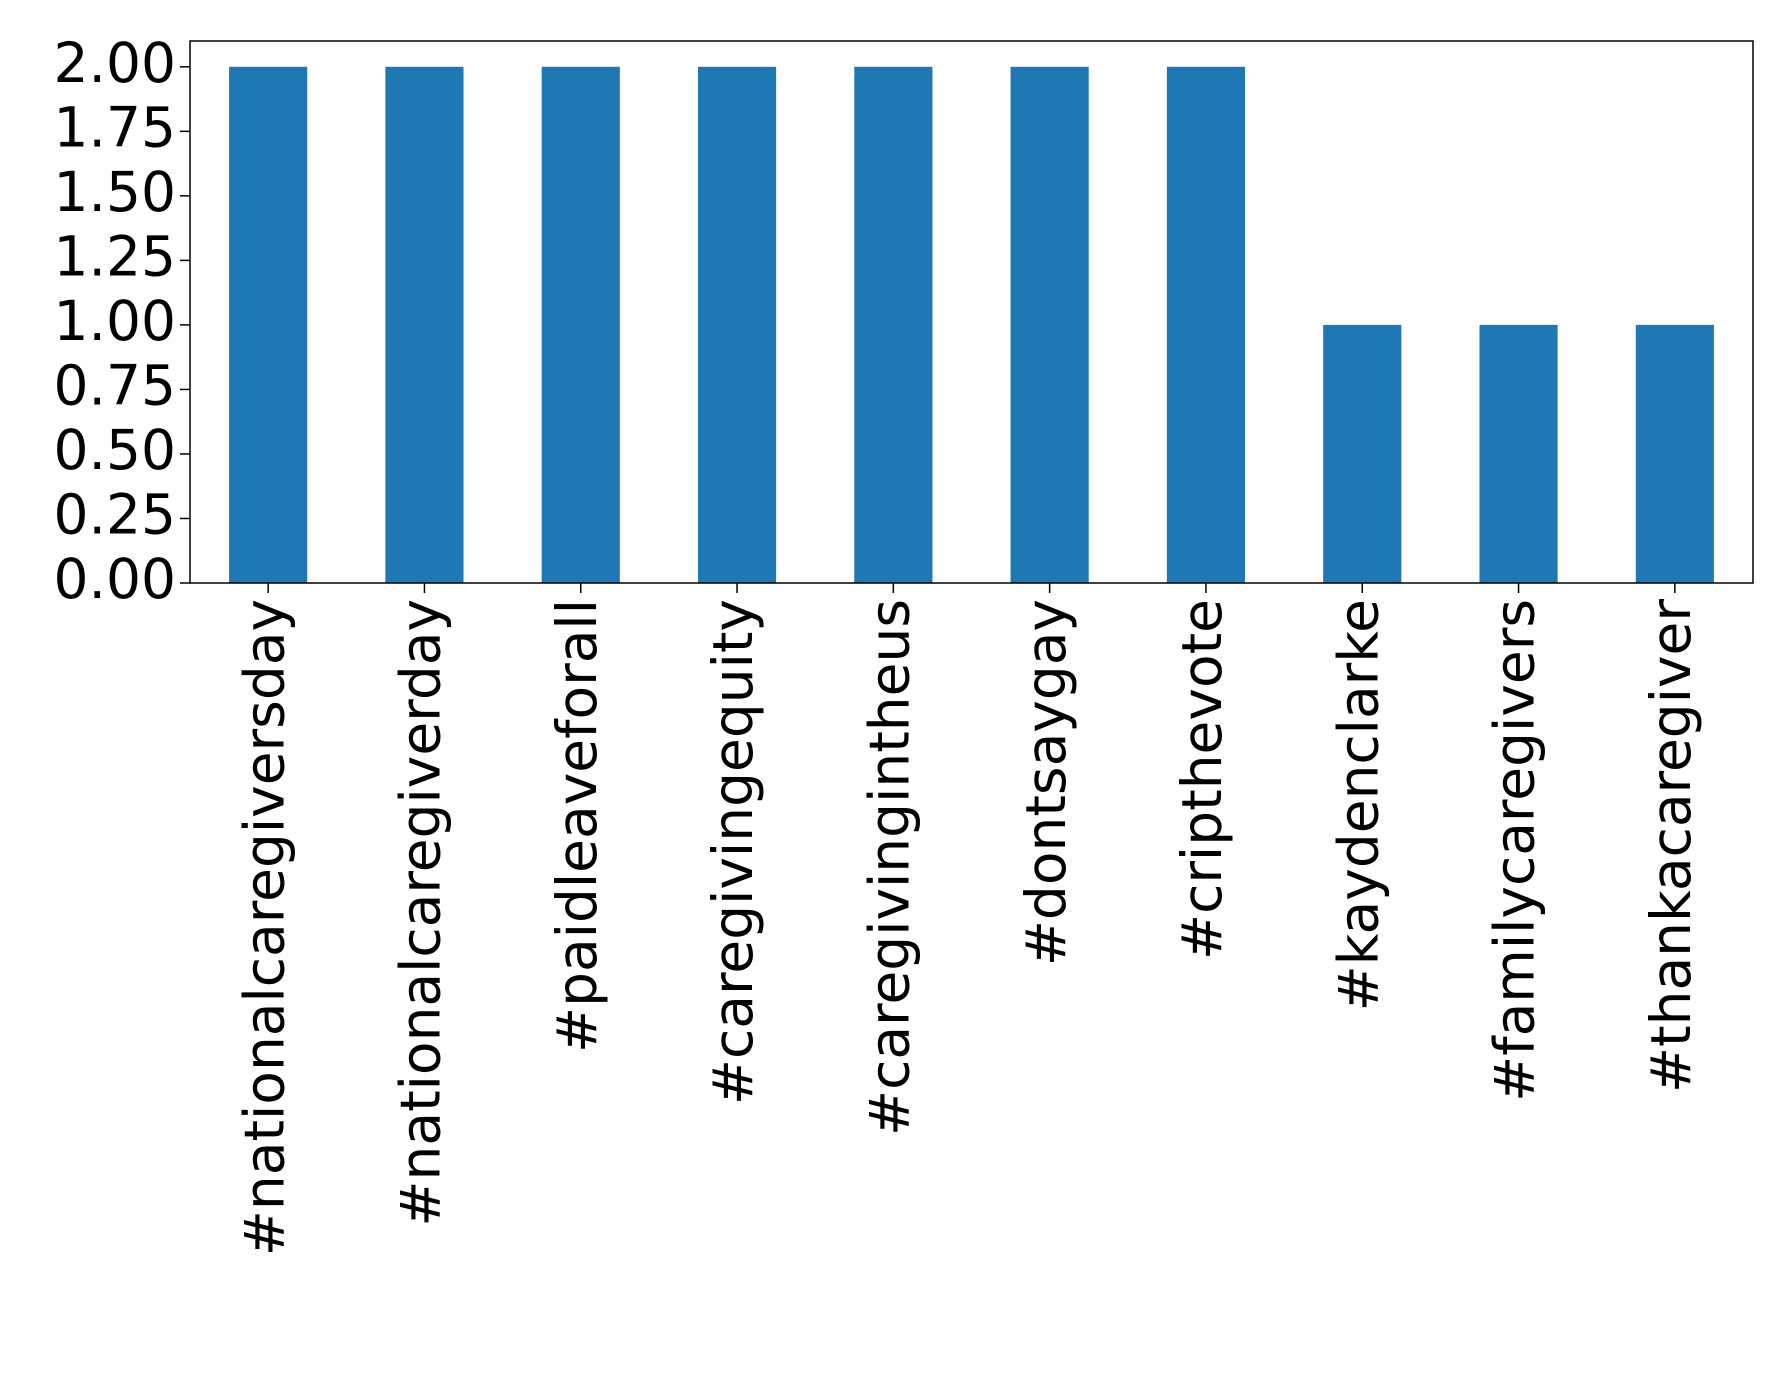 The image size is (1778, 1375). I want to click on x-tick-label: #nationalcaregiverday, so click(421, 913).